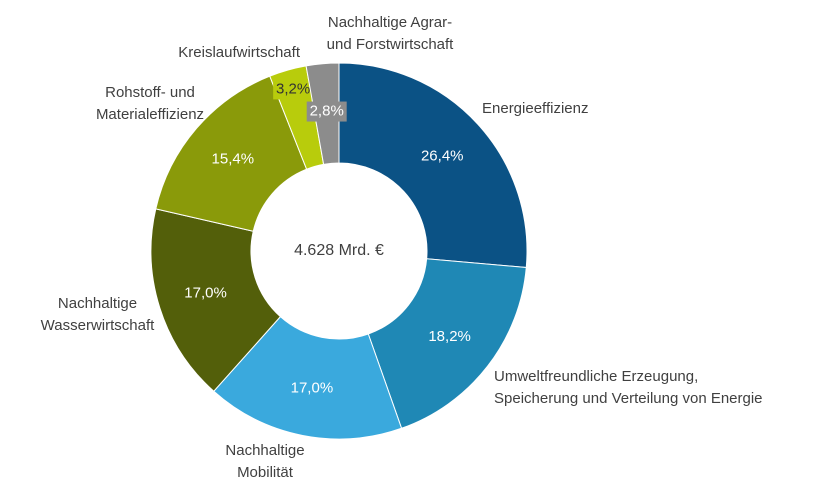 This screenshot has height=484, width=819. Describe the element at coordinates (265, 461) in the screenshot. I see `category-label: Nachhaltige Mobilität` at that location.